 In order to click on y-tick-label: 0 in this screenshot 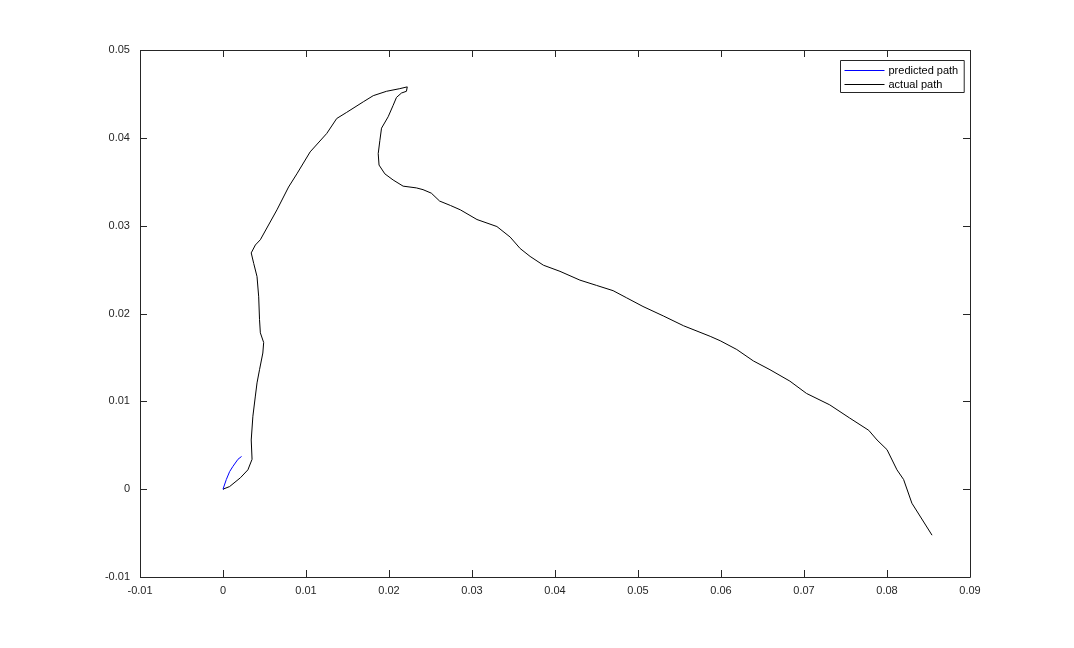, I will do `click(126, 488)`.